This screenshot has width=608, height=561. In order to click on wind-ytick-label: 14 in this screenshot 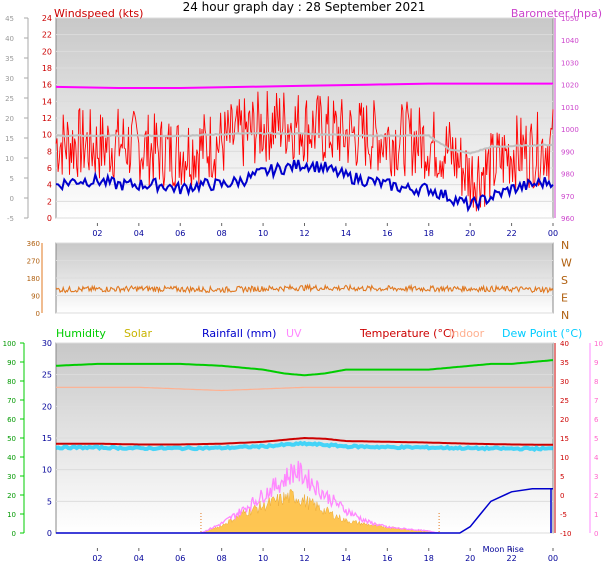, I will do `click(47, 101)`.